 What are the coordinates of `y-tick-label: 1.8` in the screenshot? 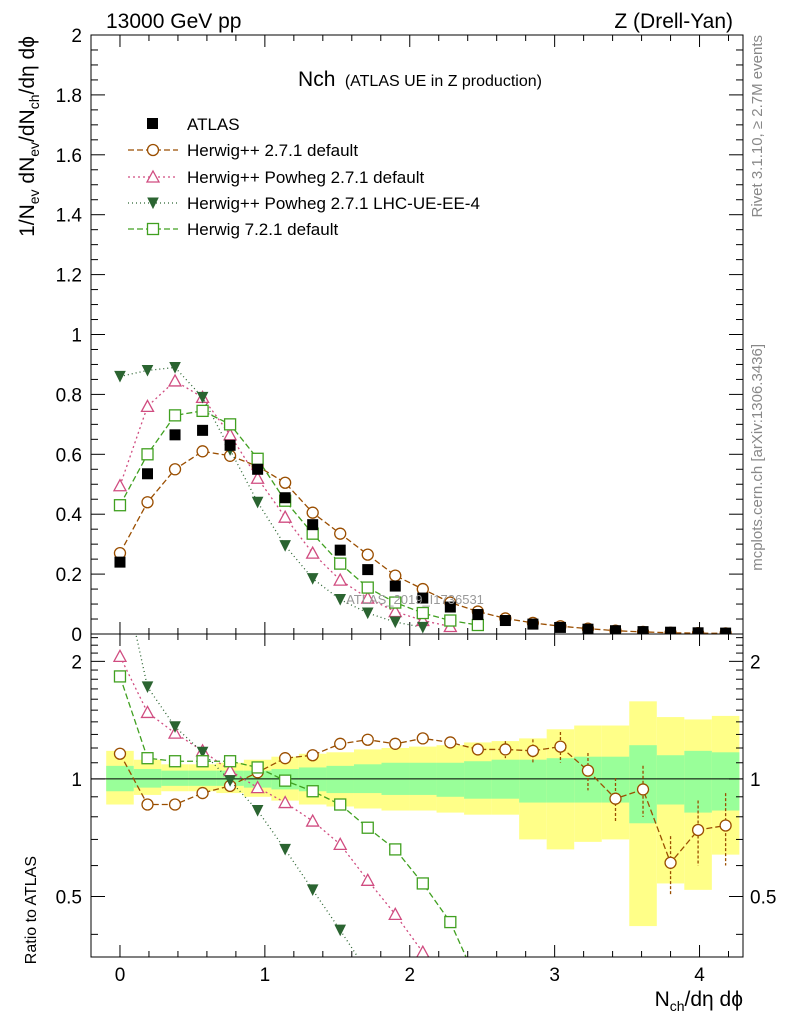 It's located at (69, 96).